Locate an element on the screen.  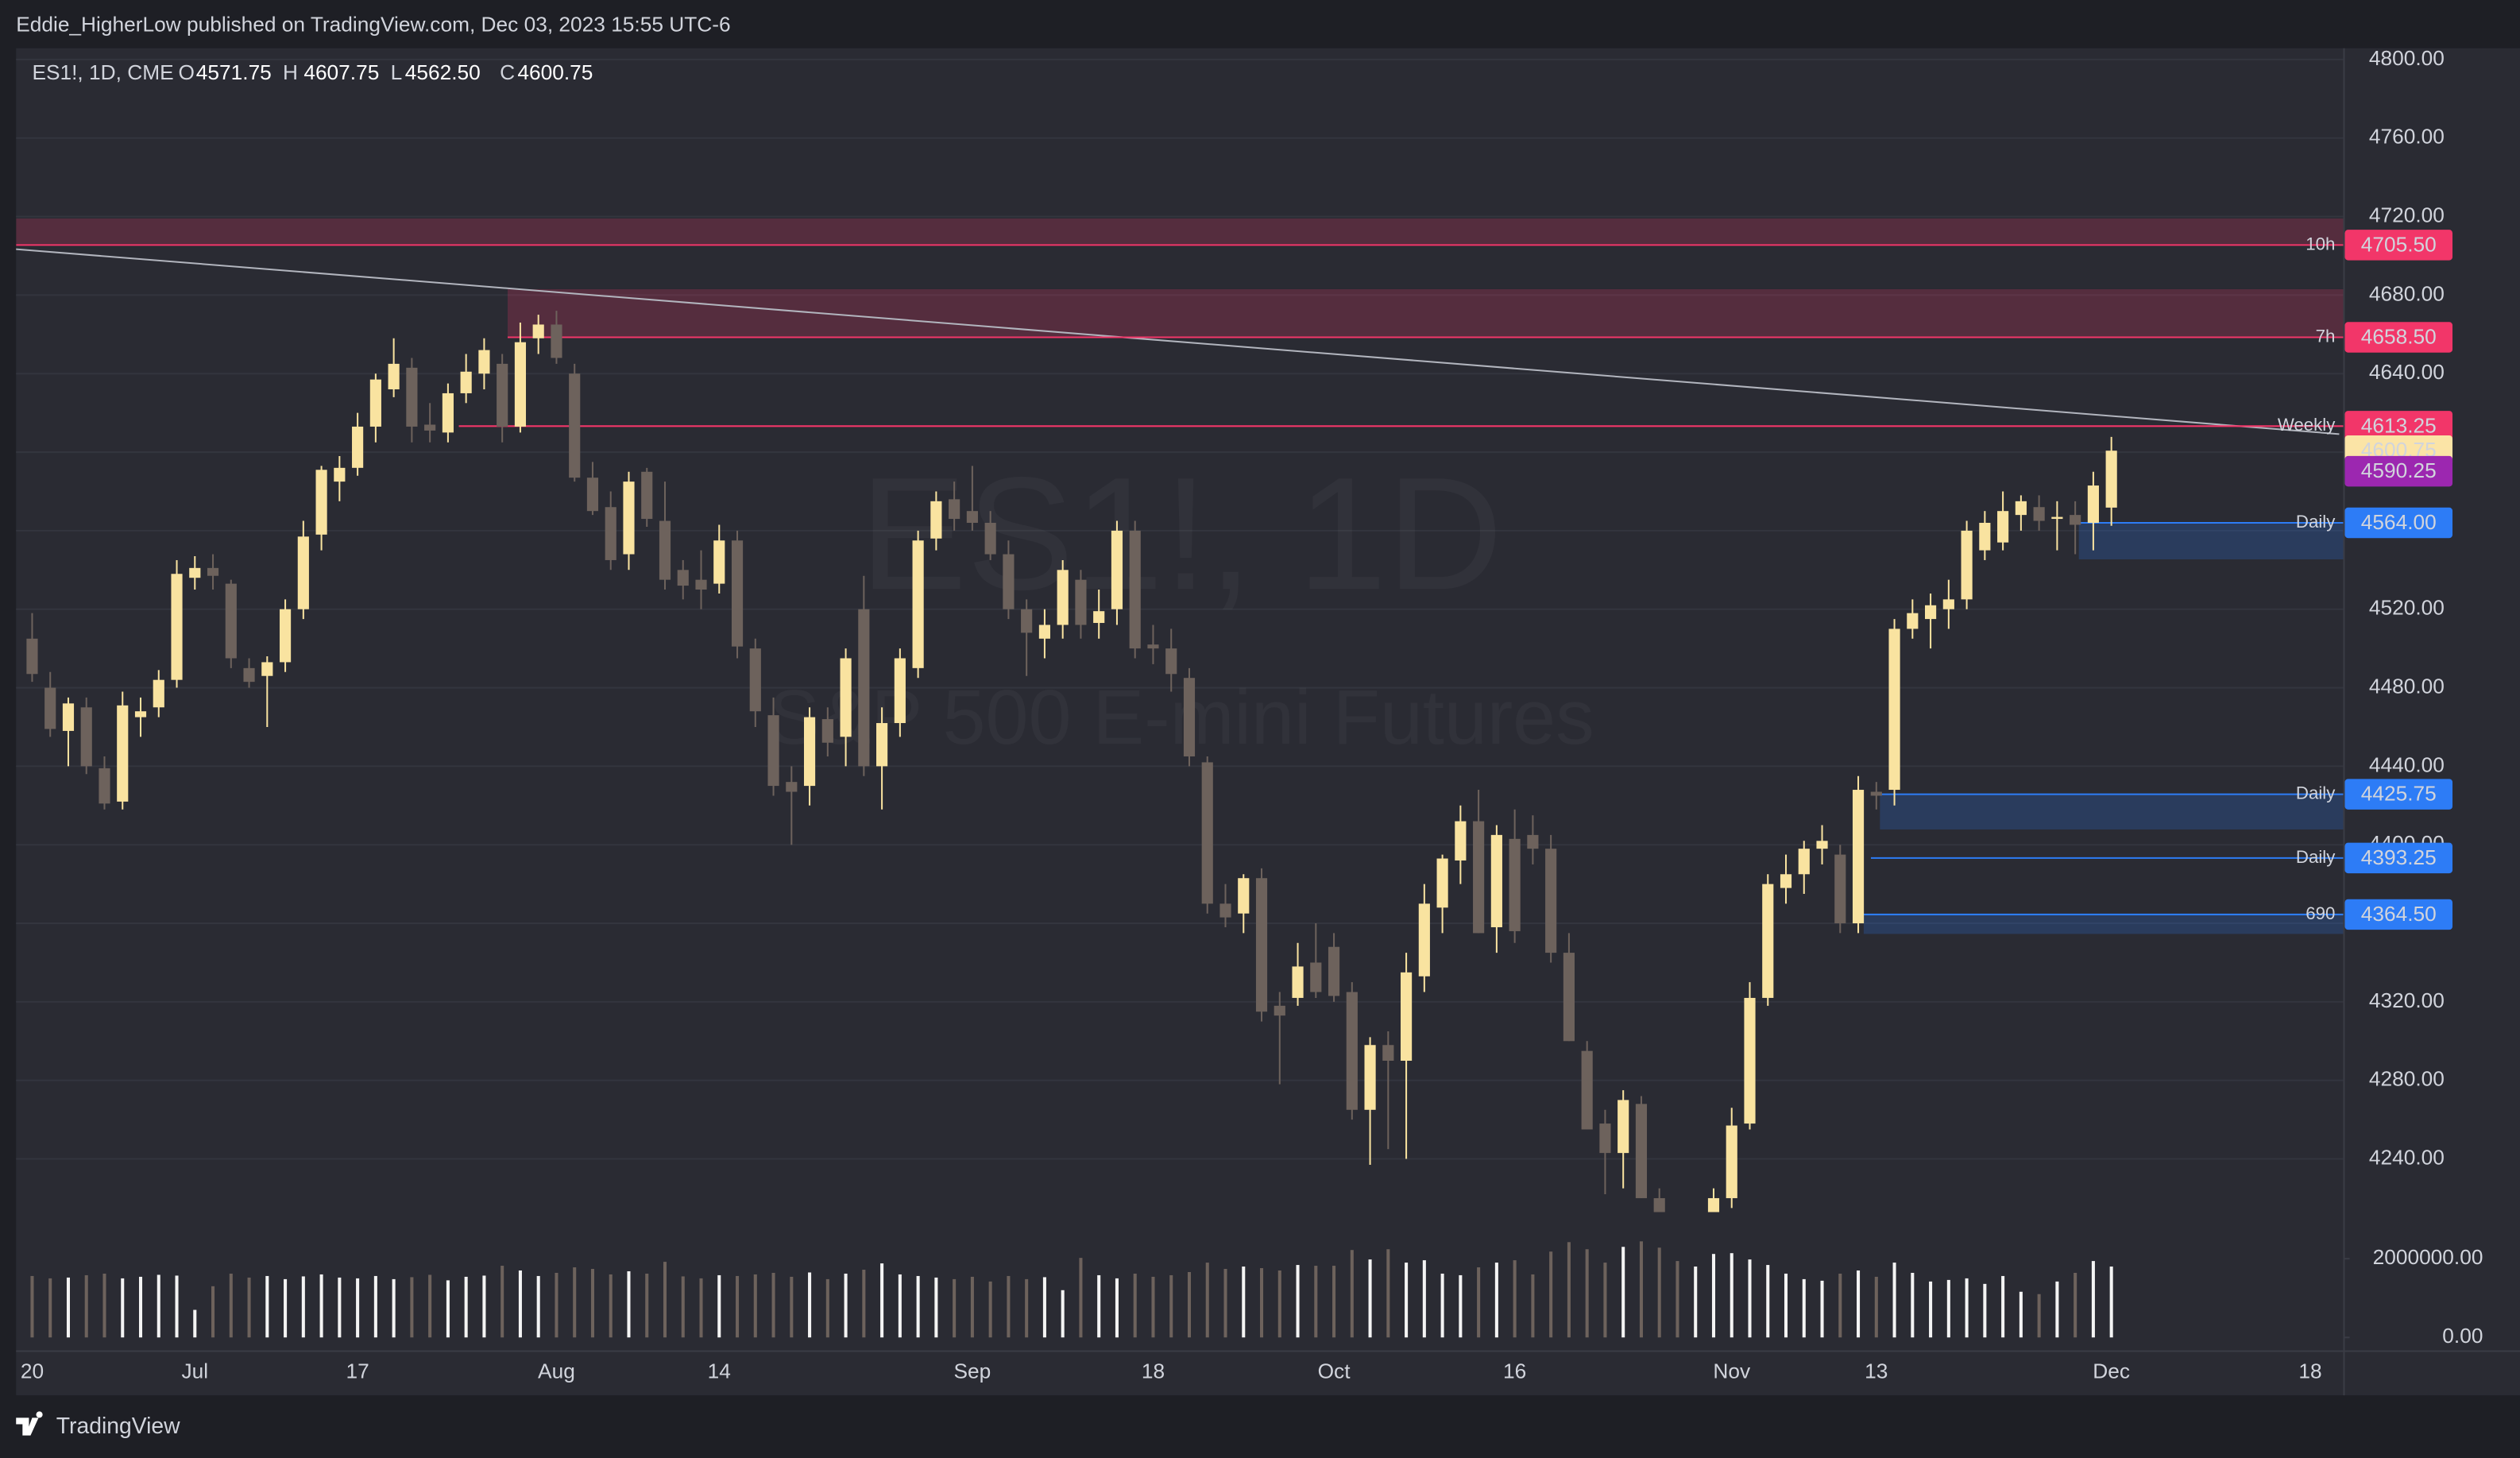
level-name: 10h is located at coordinates (2320, 243).